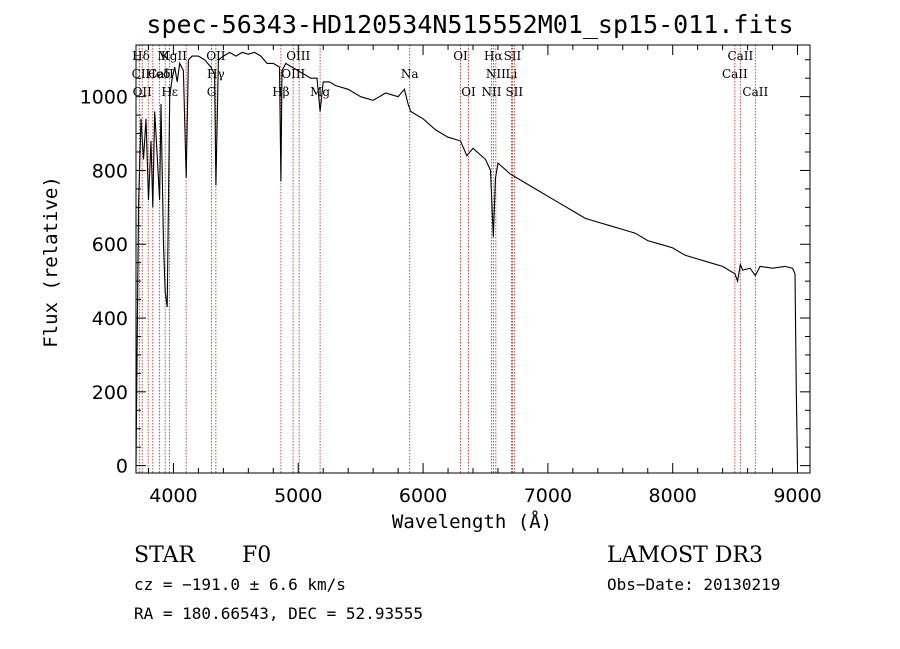 This screenshot has height=649, width=900. Describe the element at coordinates (216, 74) in the screenshot. I see `spectral-line-label: Hγ` at that location.